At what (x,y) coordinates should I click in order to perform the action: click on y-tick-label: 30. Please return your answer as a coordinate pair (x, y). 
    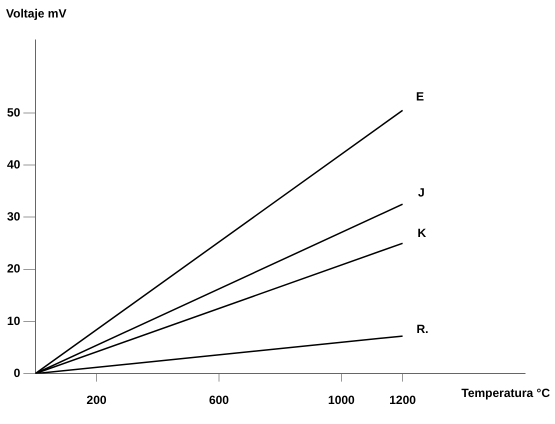
    Looking at the image, I should click on (13, 217).